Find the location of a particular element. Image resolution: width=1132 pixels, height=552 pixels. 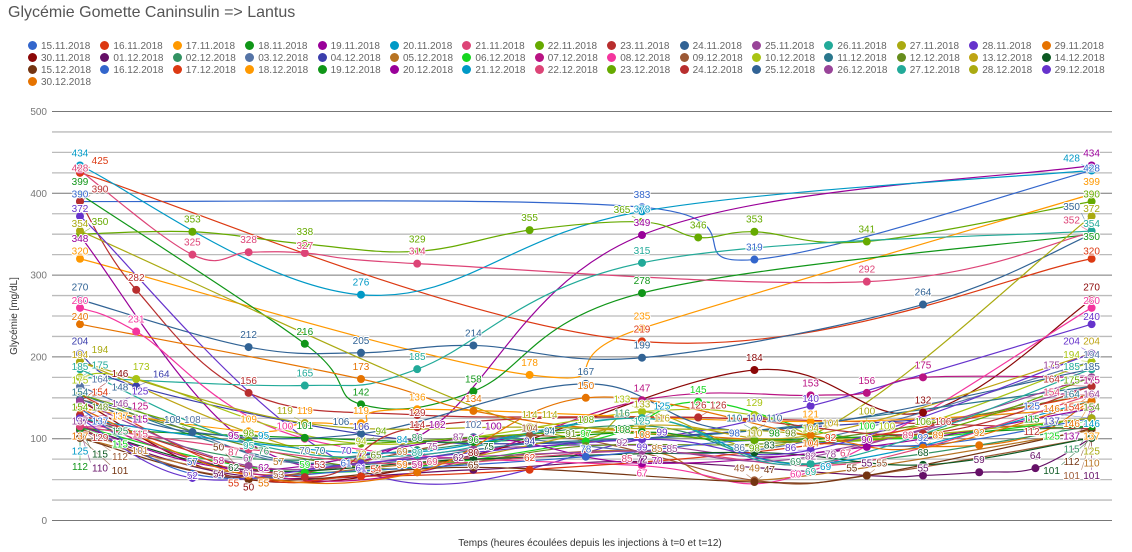

legend-item: 24.12.2018 is located at coordinates (711, 71).